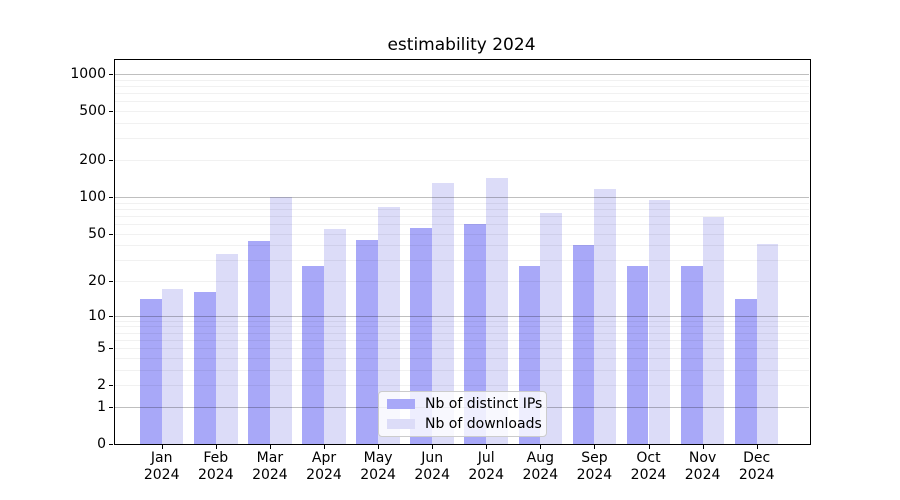 The image size is (900, 500). What do you see at coordinates (324, 446) in the screenshot?
I see `x-tick-apr` at bounding box center [324, 446].